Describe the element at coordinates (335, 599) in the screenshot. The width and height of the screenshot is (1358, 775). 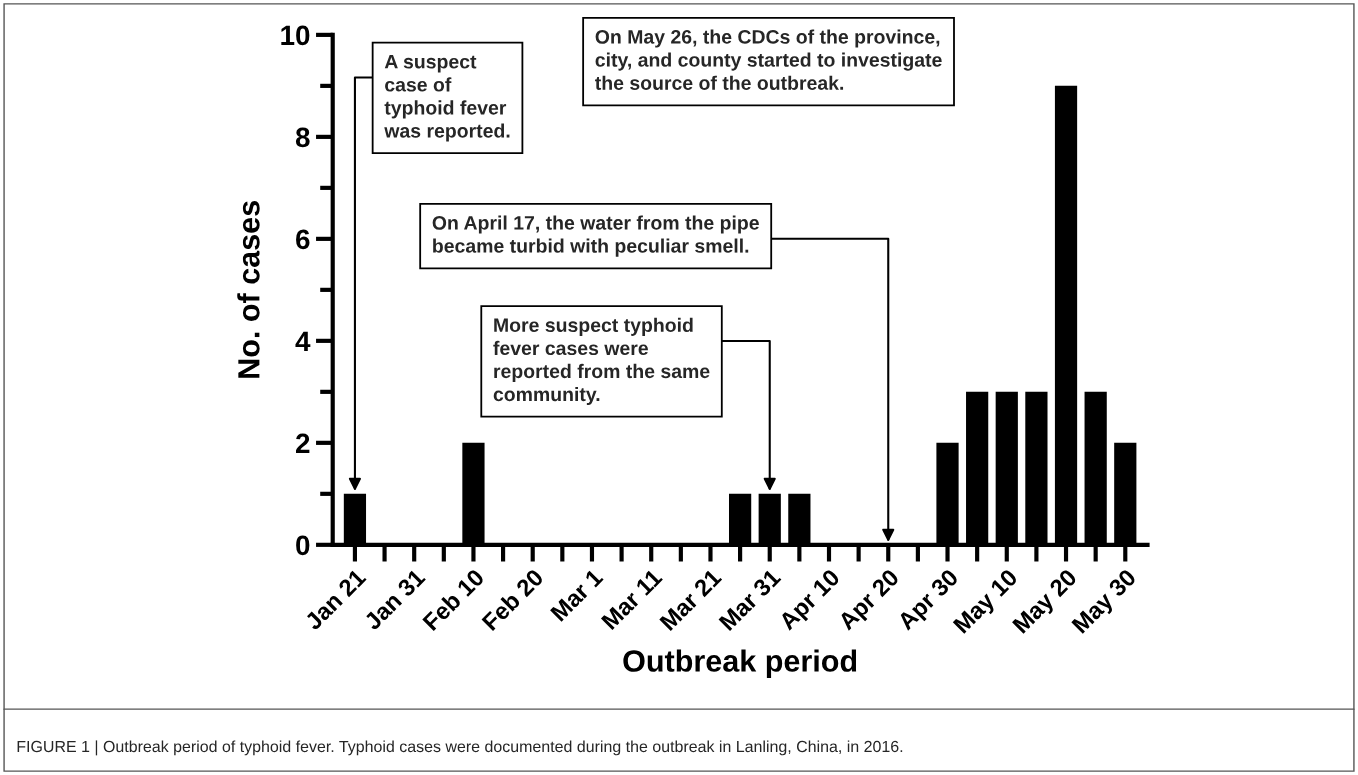
I see `x-tick-label: Jan 21` at that location.